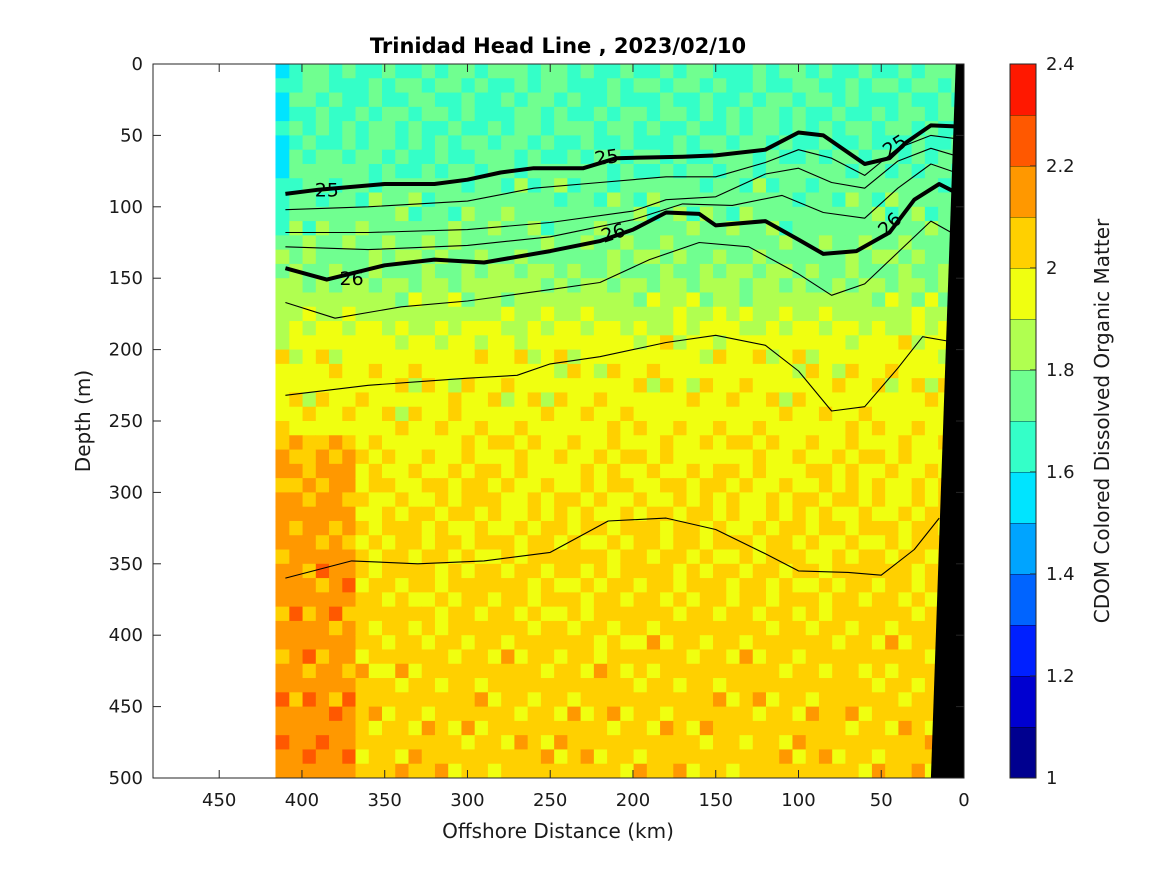  What do you see at coordinates (302, 800) in the screenshot?
I see `x-tick-label: 400` at bounding box center [302, 800].